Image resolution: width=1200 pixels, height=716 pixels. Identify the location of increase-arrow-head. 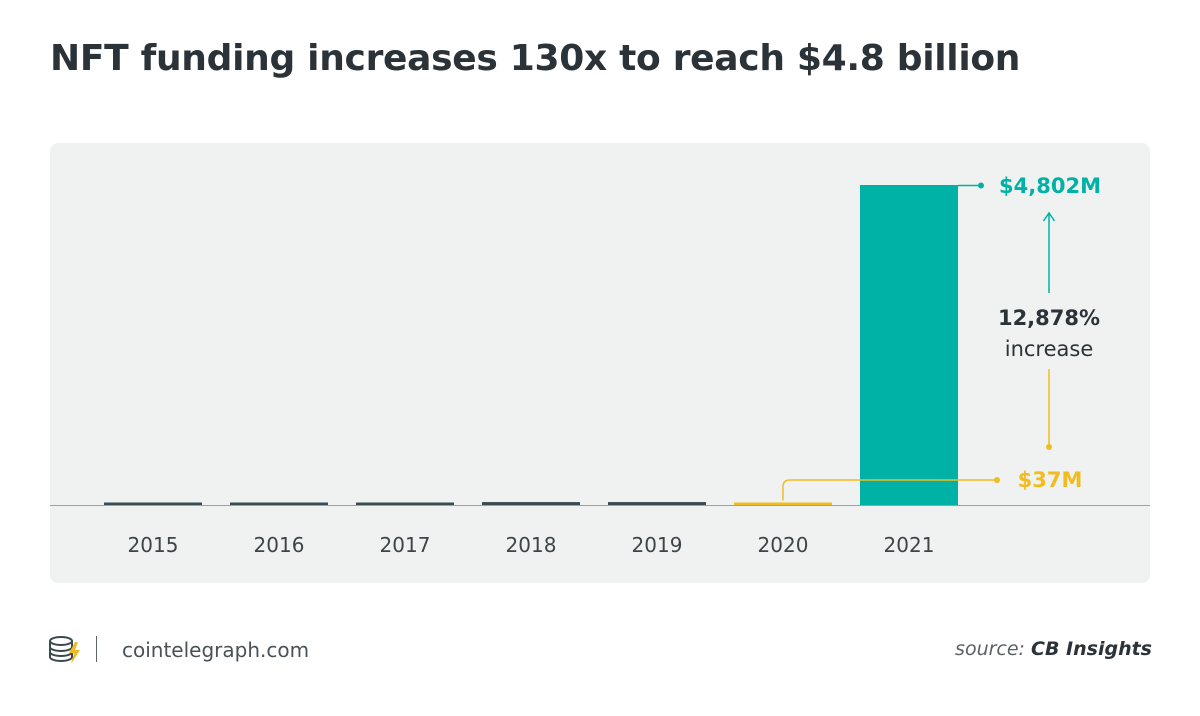
(1049, 216).